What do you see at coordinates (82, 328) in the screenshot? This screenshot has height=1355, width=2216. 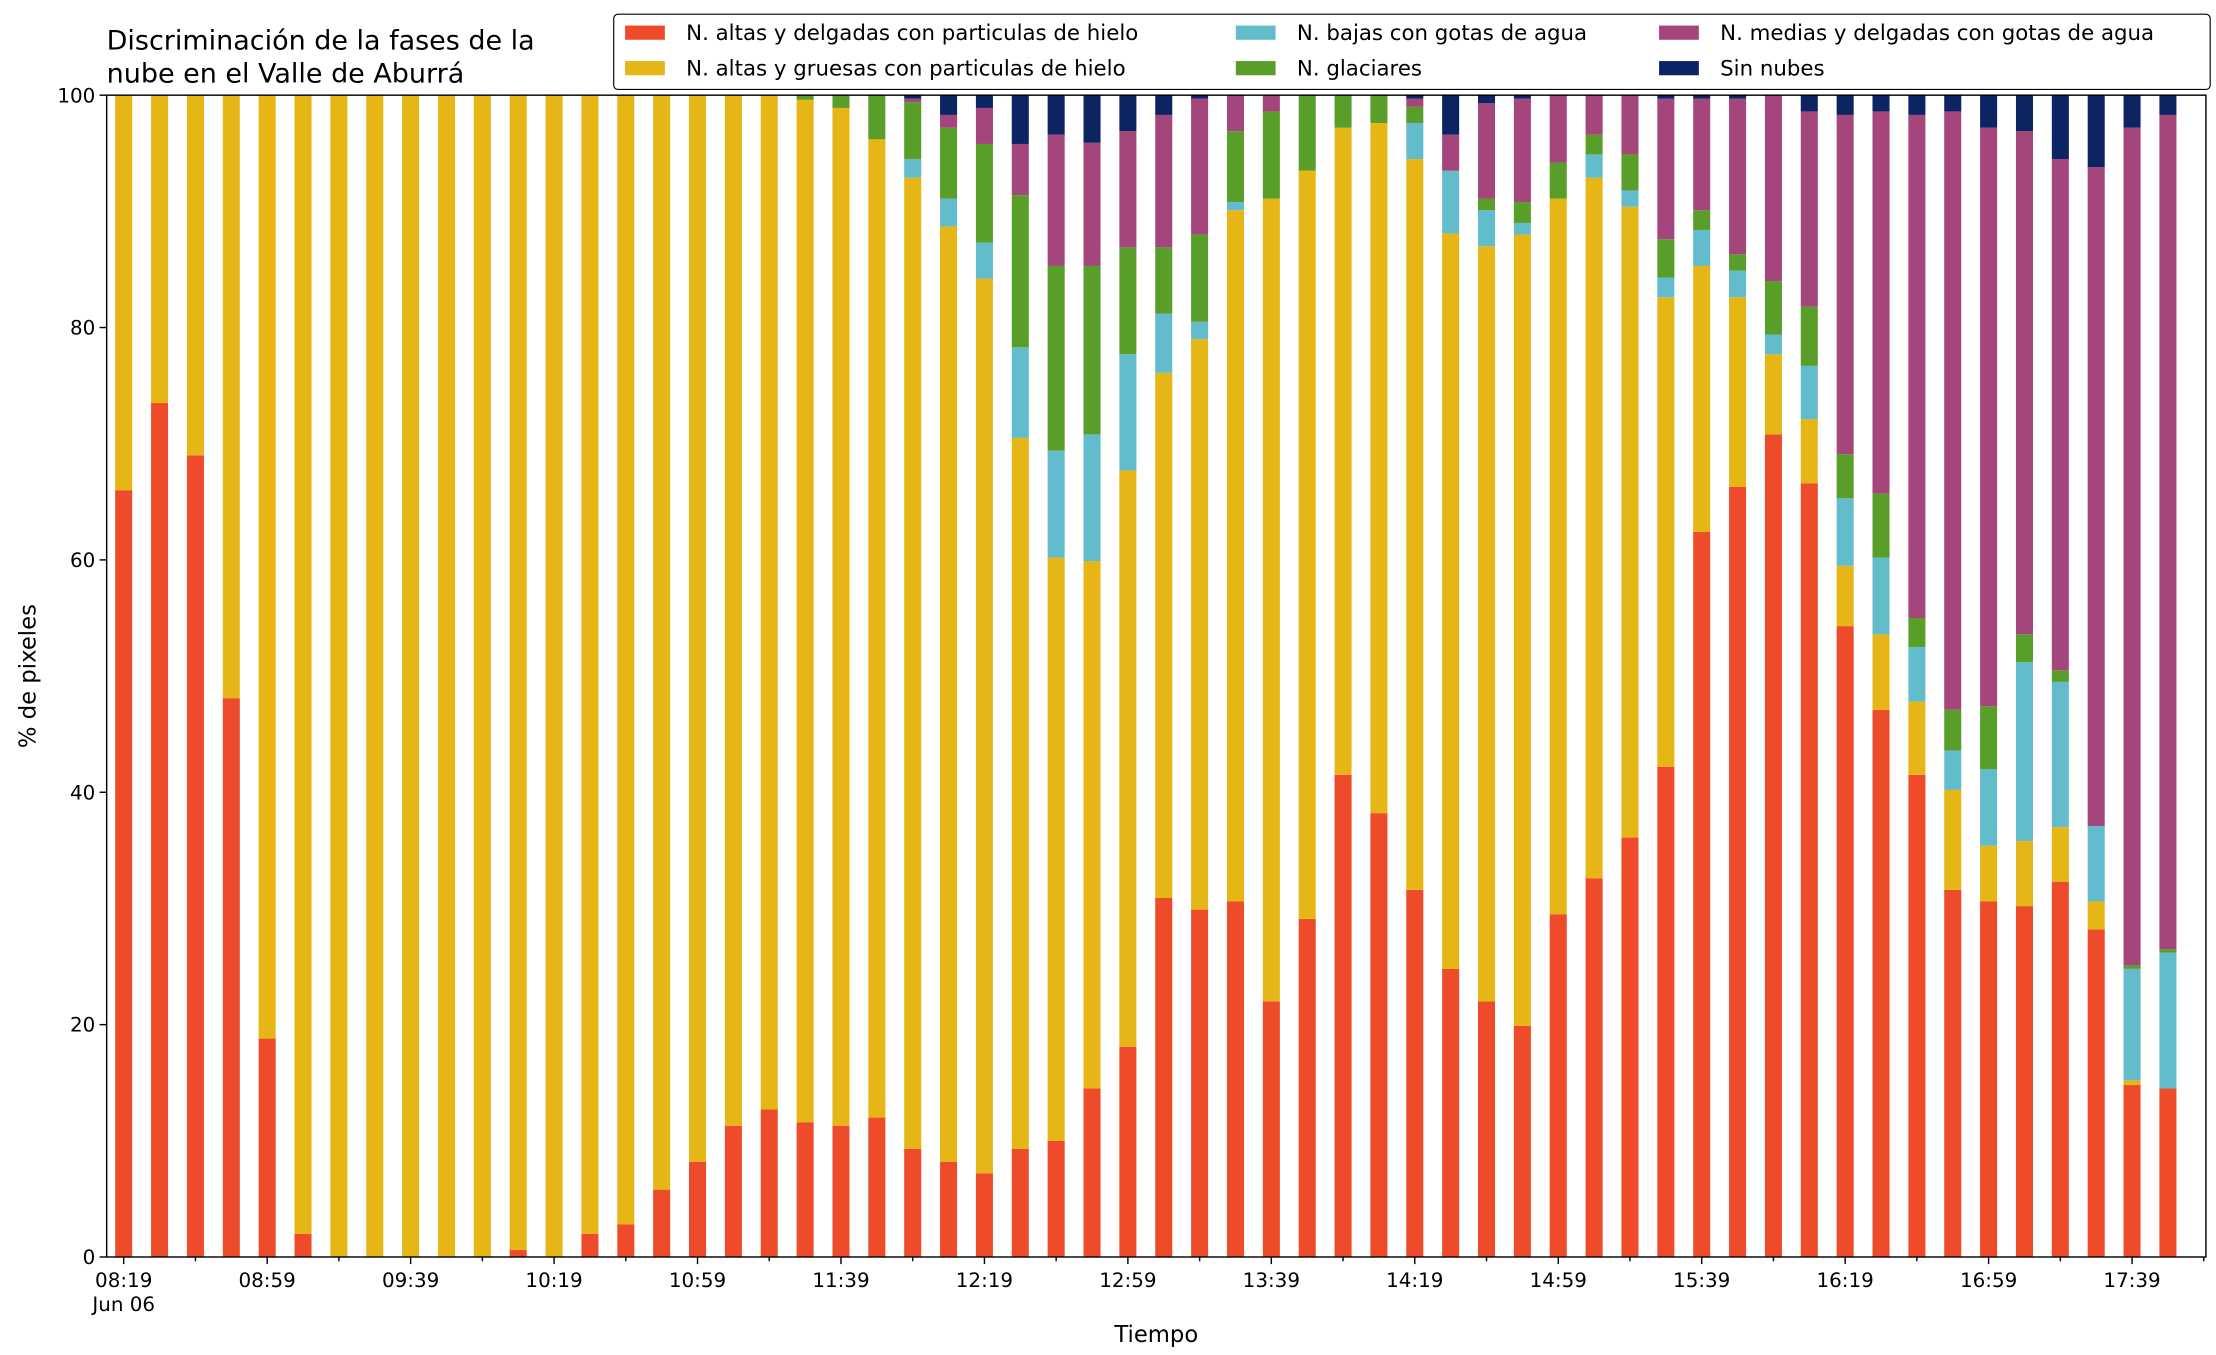 I see `y-tick-label: 80` at bounding box center [82, 328].